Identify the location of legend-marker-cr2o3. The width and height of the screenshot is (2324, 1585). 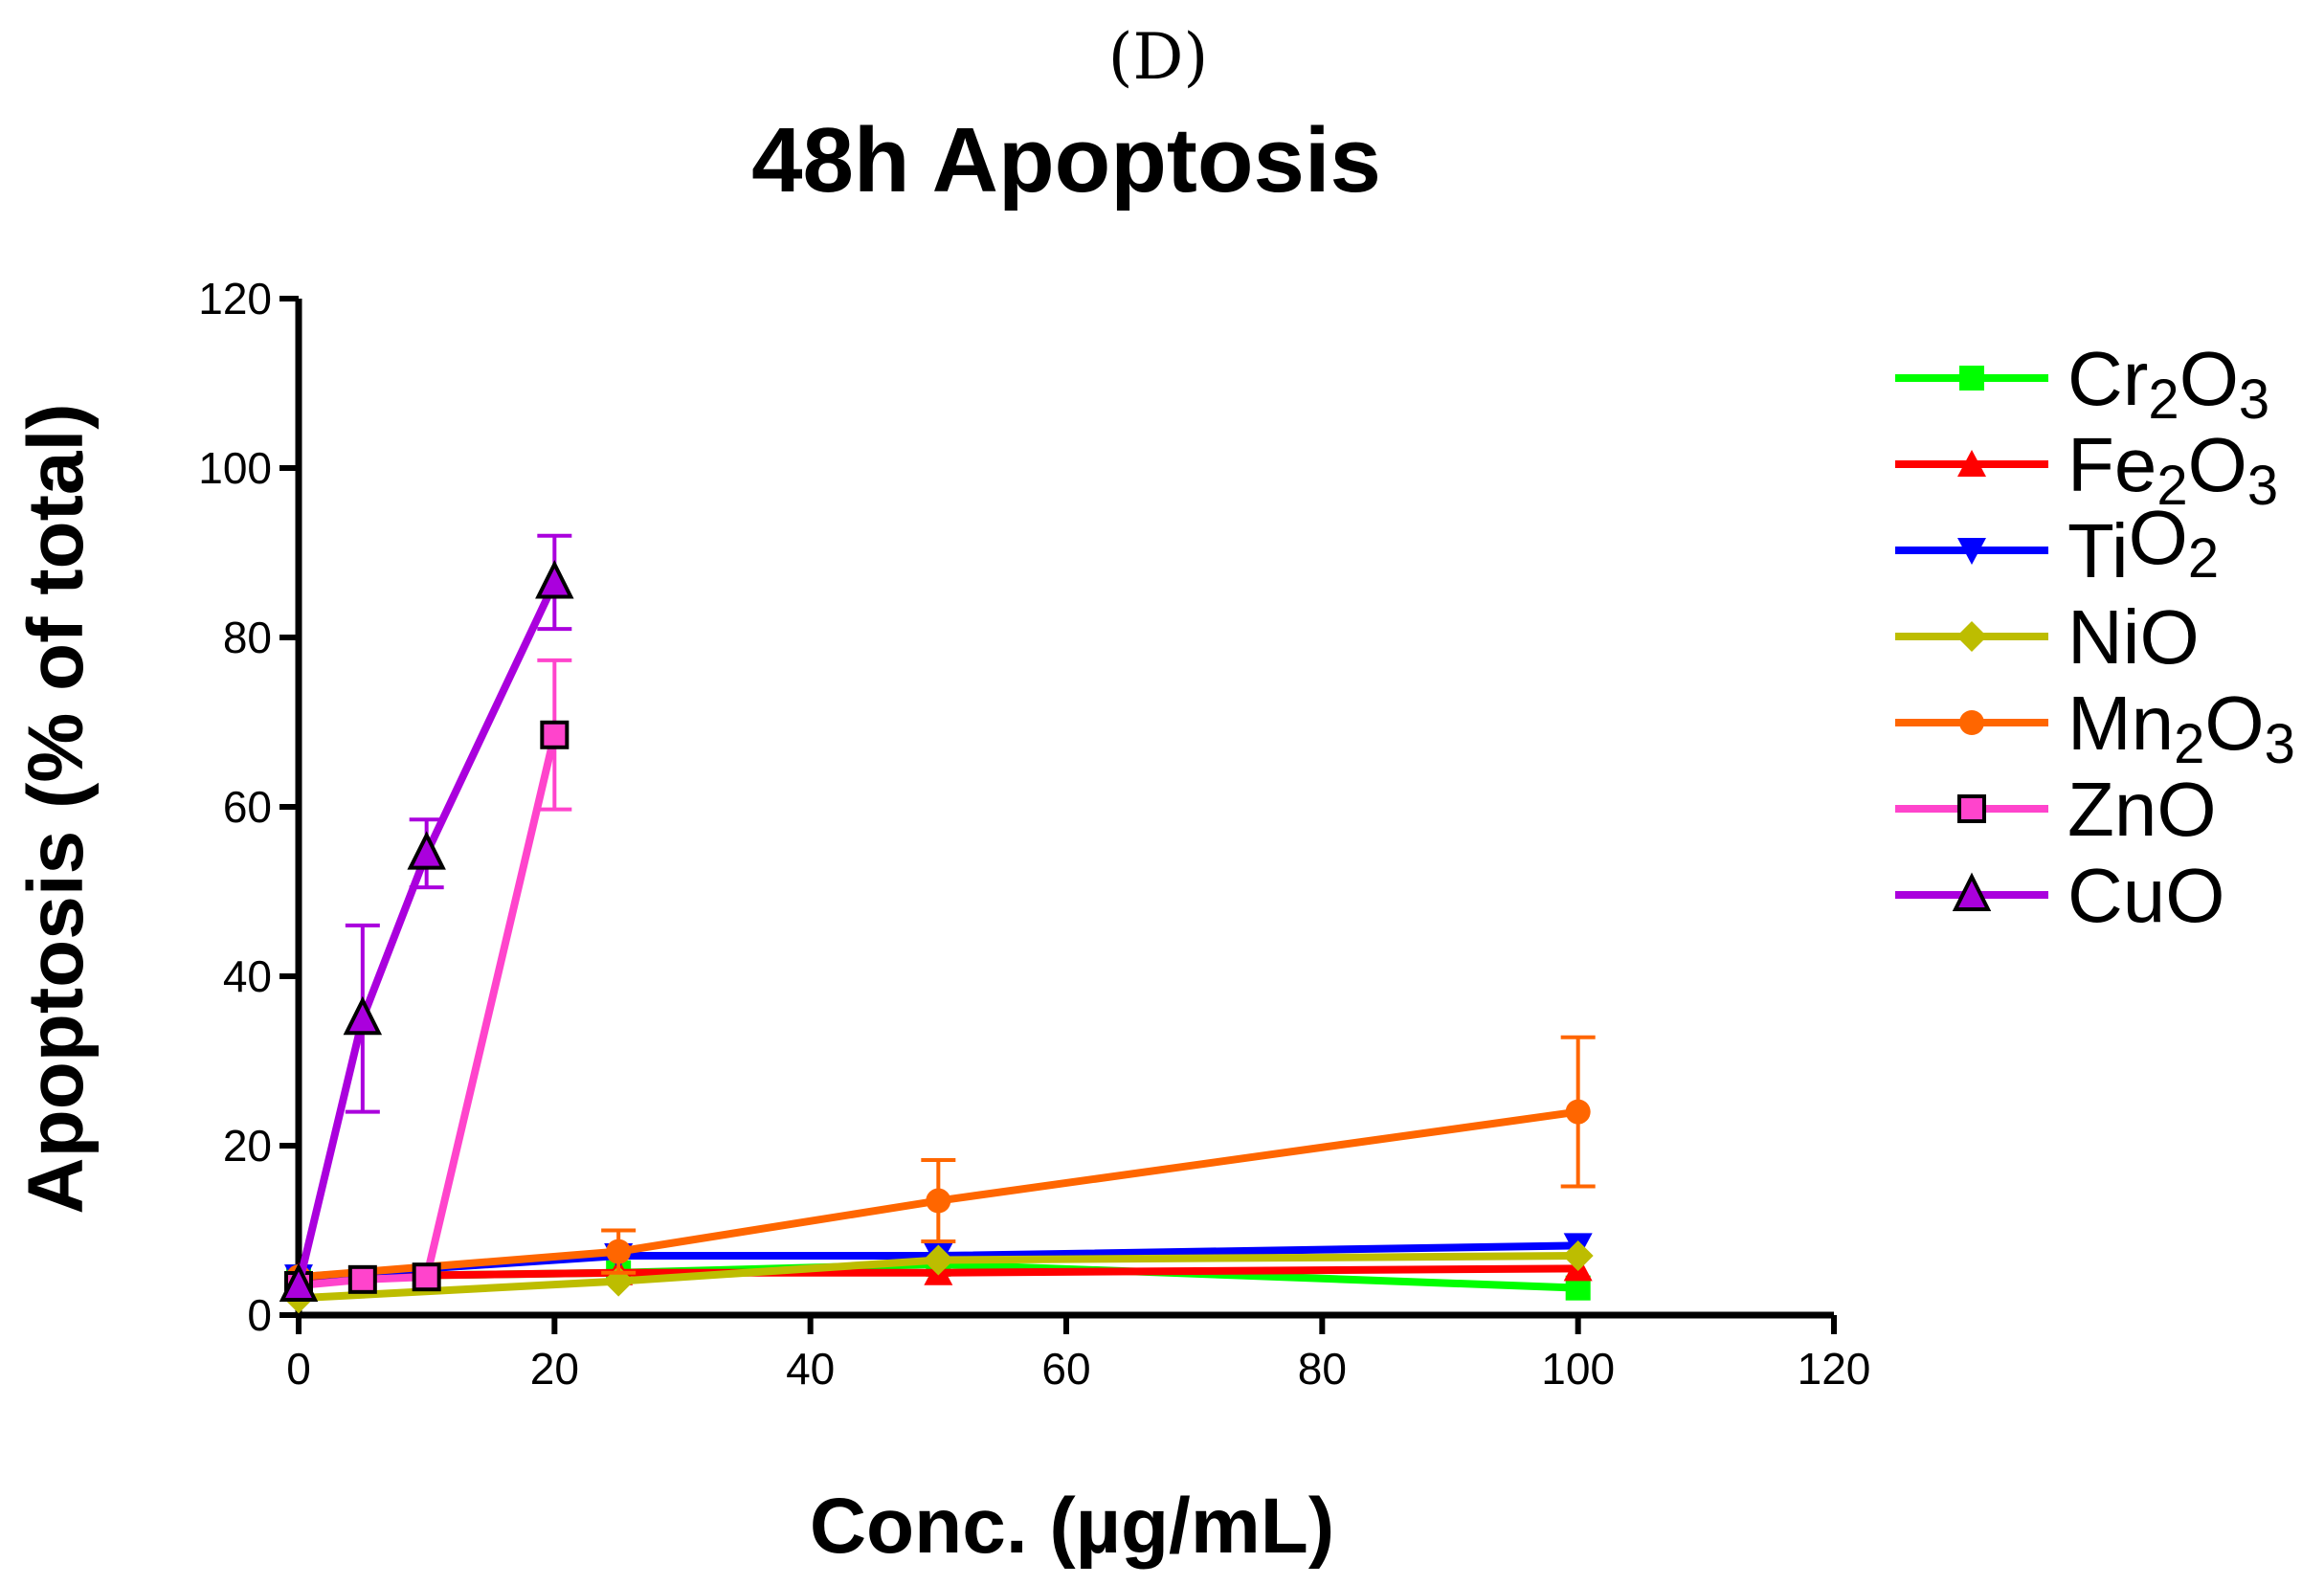
(1971, 378).